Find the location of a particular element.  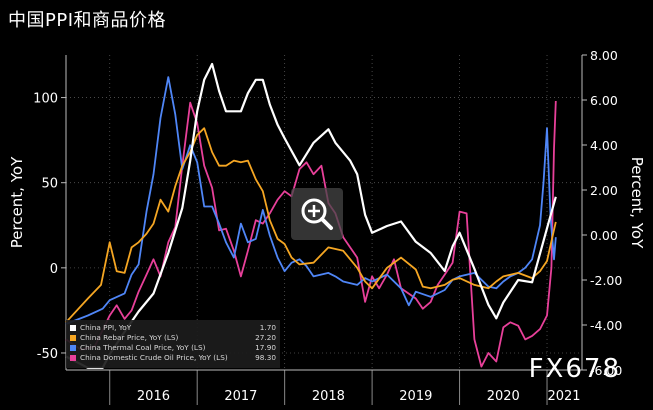

y-tick-label-right: 2.00 is located at coordinates (604, 190).